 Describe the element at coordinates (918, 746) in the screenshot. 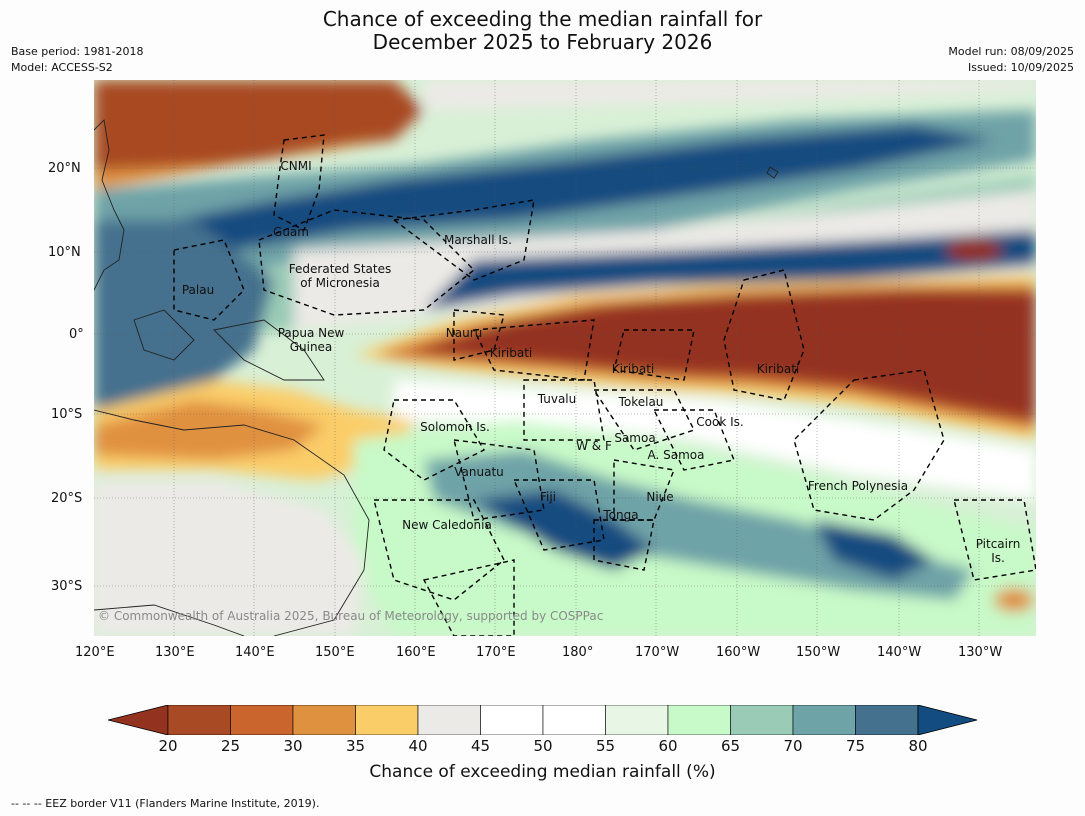

I see `colorbar-tick-label: 80` at that location.